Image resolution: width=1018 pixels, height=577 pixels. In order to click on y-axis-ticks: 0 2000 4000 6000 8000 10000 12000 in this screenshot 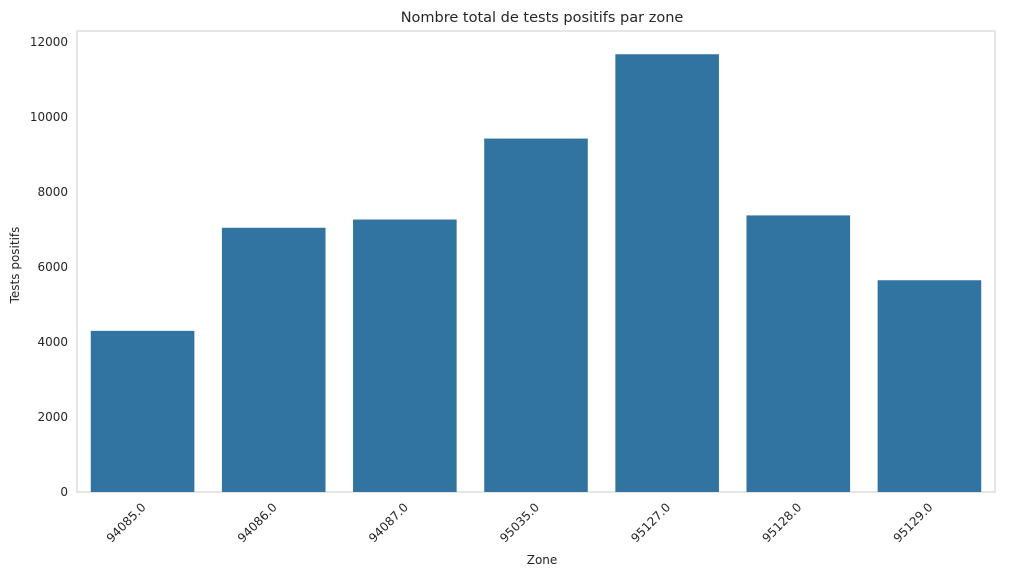, I will do `click(49, 267)`.